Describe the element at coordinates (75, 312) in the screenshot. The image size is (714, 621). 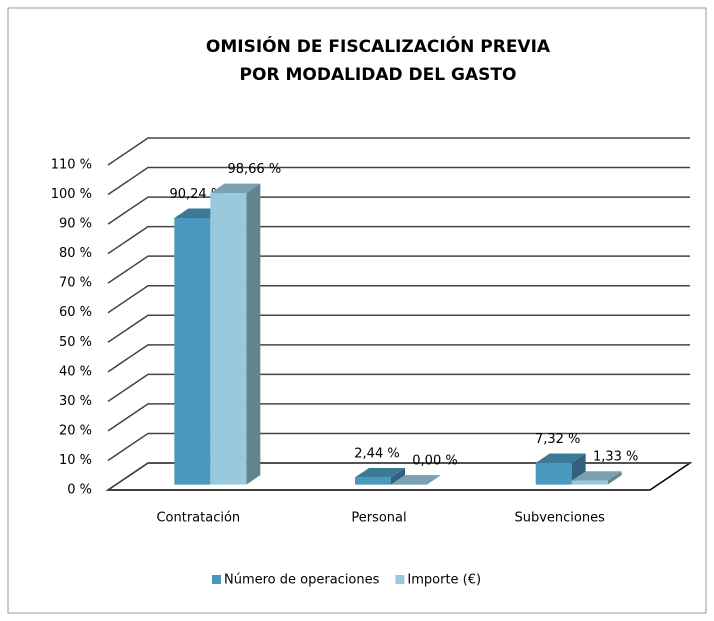
I see `y-tick-label: 60 %` at that location.